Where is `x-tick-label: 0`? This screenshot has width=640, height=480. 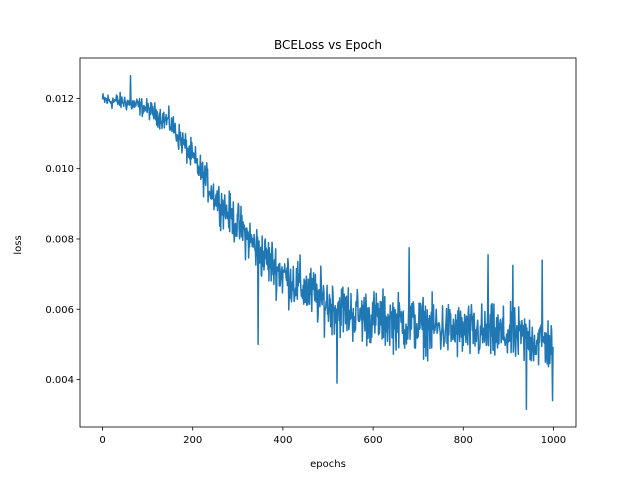
x-tick-label: 0 is located at coordinates (102, 440).